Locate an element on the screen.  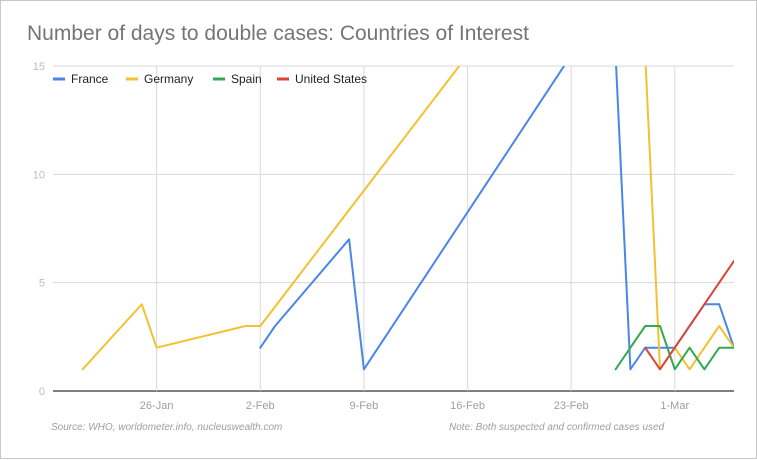
y-tick-label: 15 is located at coordinates (39, 67).